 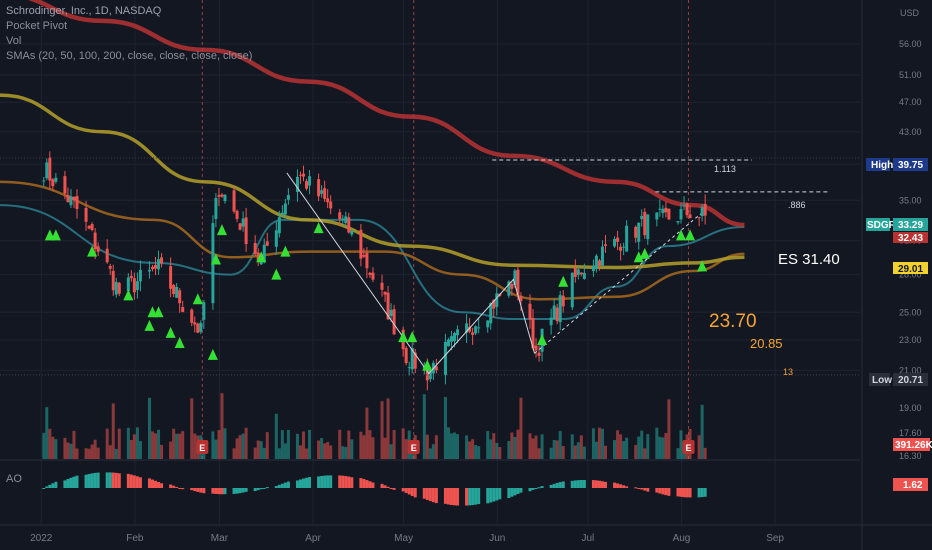 I want to click on x-tick-label: Mar, so click(x=220, y=538).